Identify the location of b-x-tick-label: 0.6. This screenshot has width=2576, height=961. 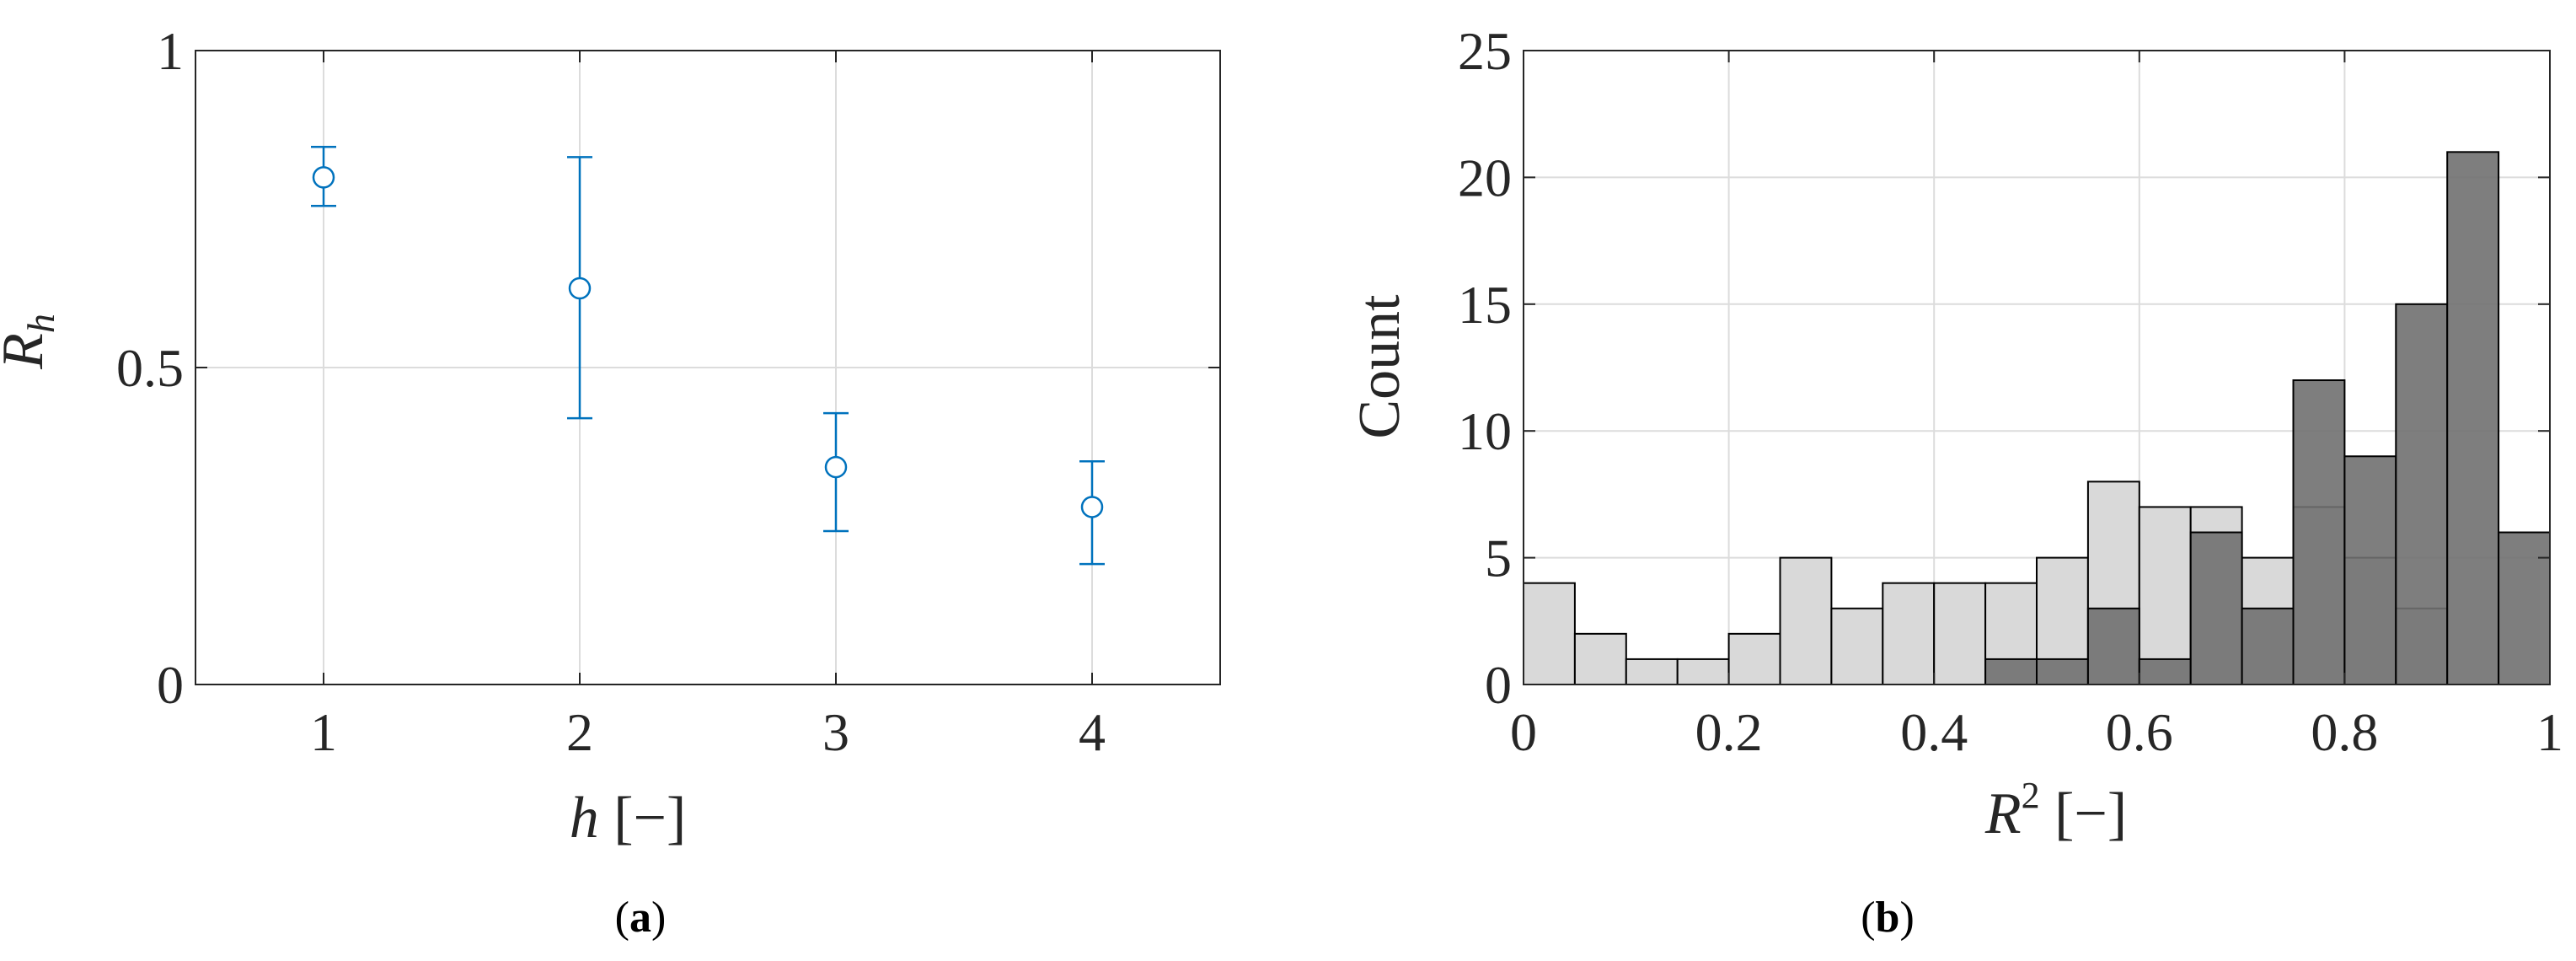
(2139, 732).